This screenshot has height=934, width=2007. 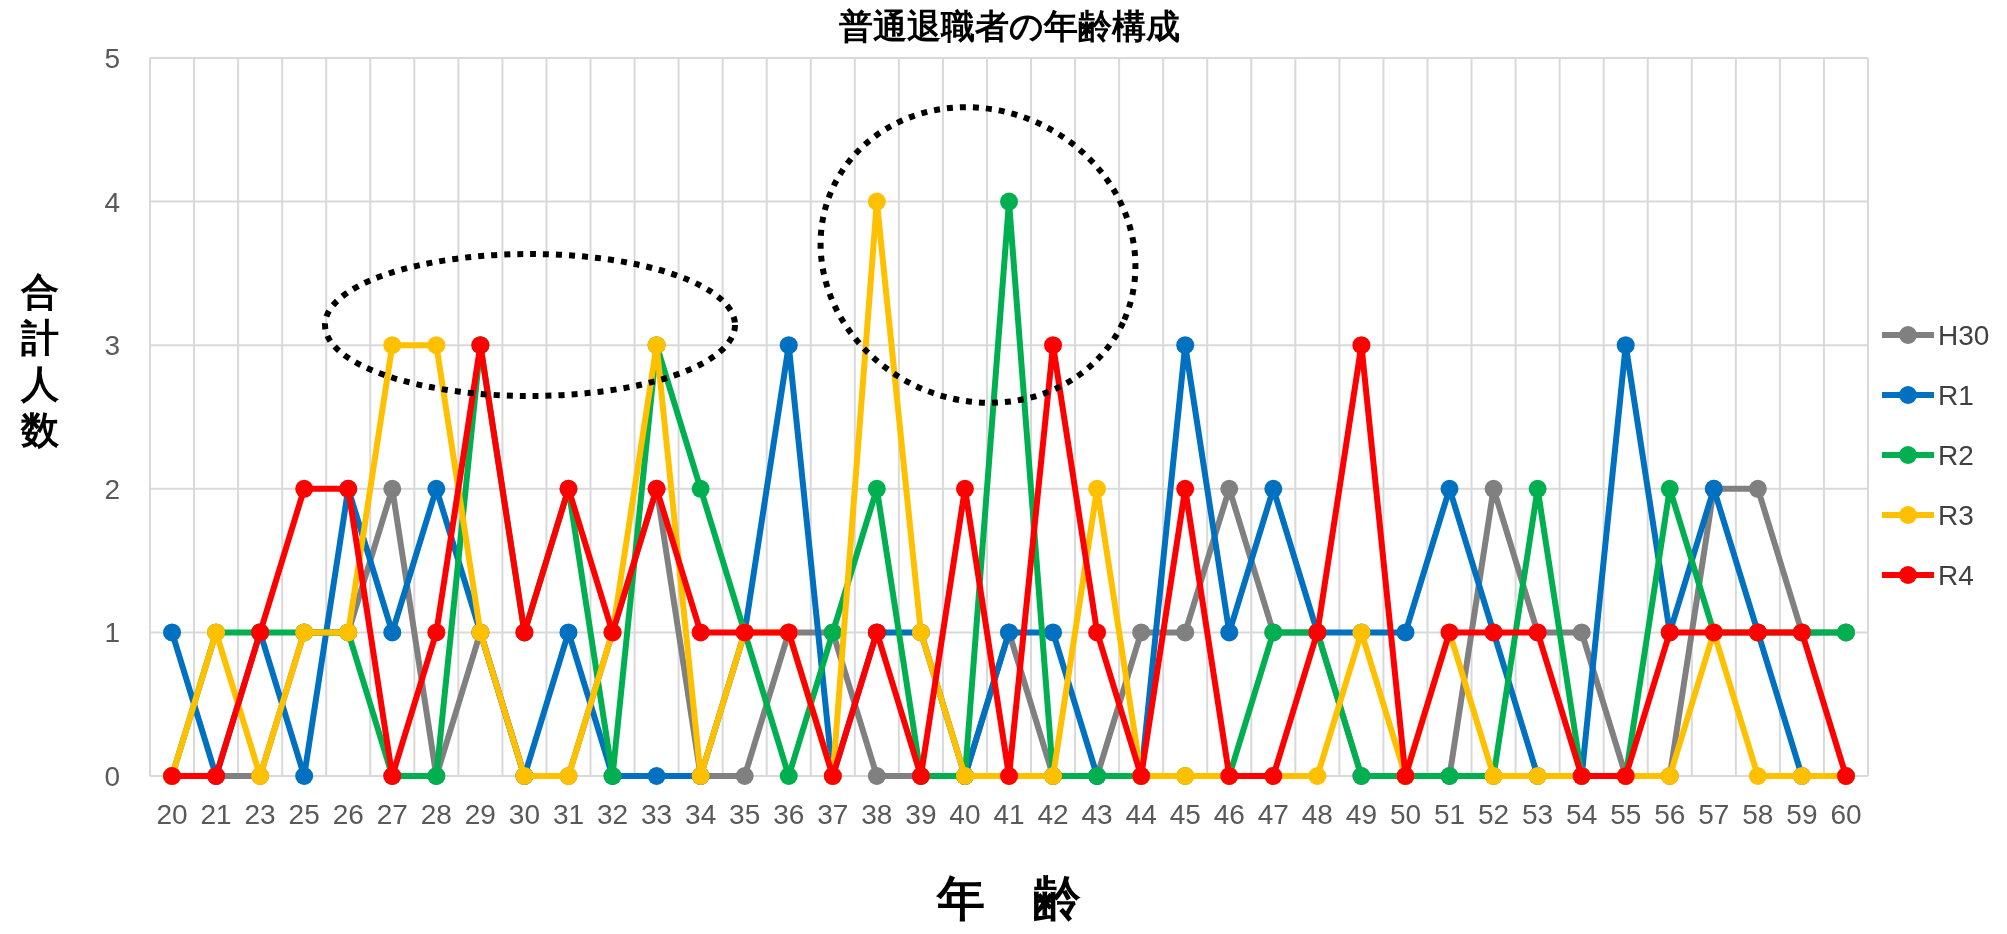 What do you see at coordinates (348, 814) in the screenshot?
I see `x-tick-label: 26` at bounding box center [348, 814].